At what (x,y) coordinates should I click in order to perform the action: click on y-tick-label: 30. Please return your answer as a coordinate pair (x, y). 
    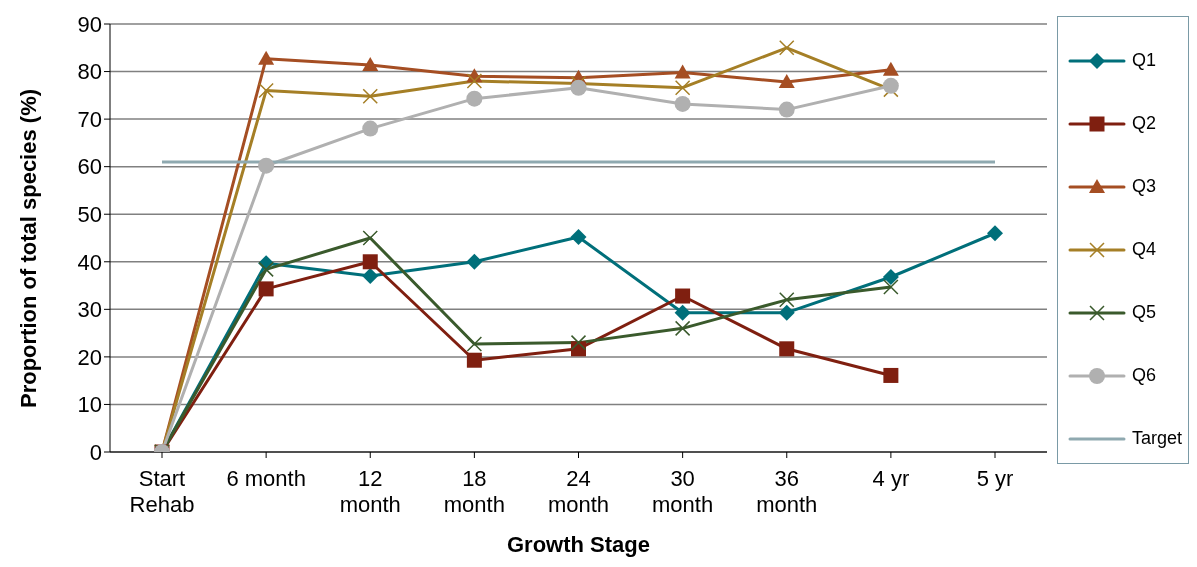
    Looking at the image, I should click on (89, 310).